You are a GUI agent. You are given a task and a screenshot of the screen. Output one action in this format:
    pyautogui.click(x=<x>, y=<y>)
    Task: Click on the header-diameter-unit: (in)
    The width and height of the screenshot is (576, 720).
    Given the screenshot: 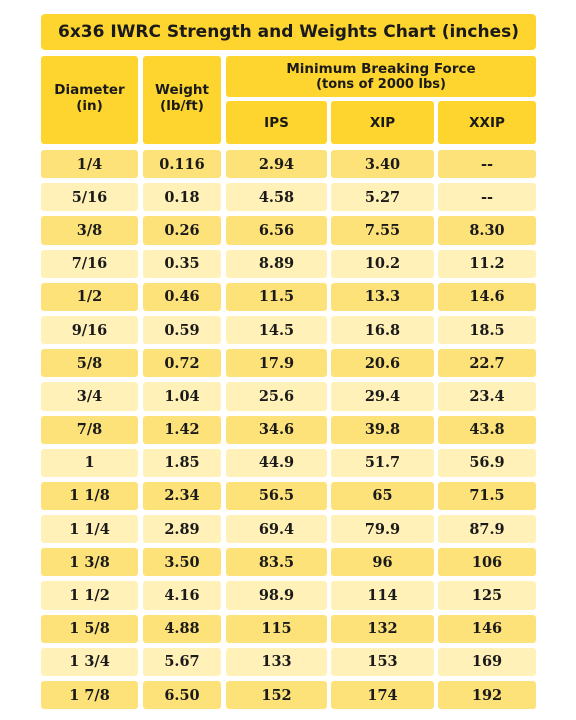 What is the action you would take?
    pyautogui.click(x=89, y=106)
    